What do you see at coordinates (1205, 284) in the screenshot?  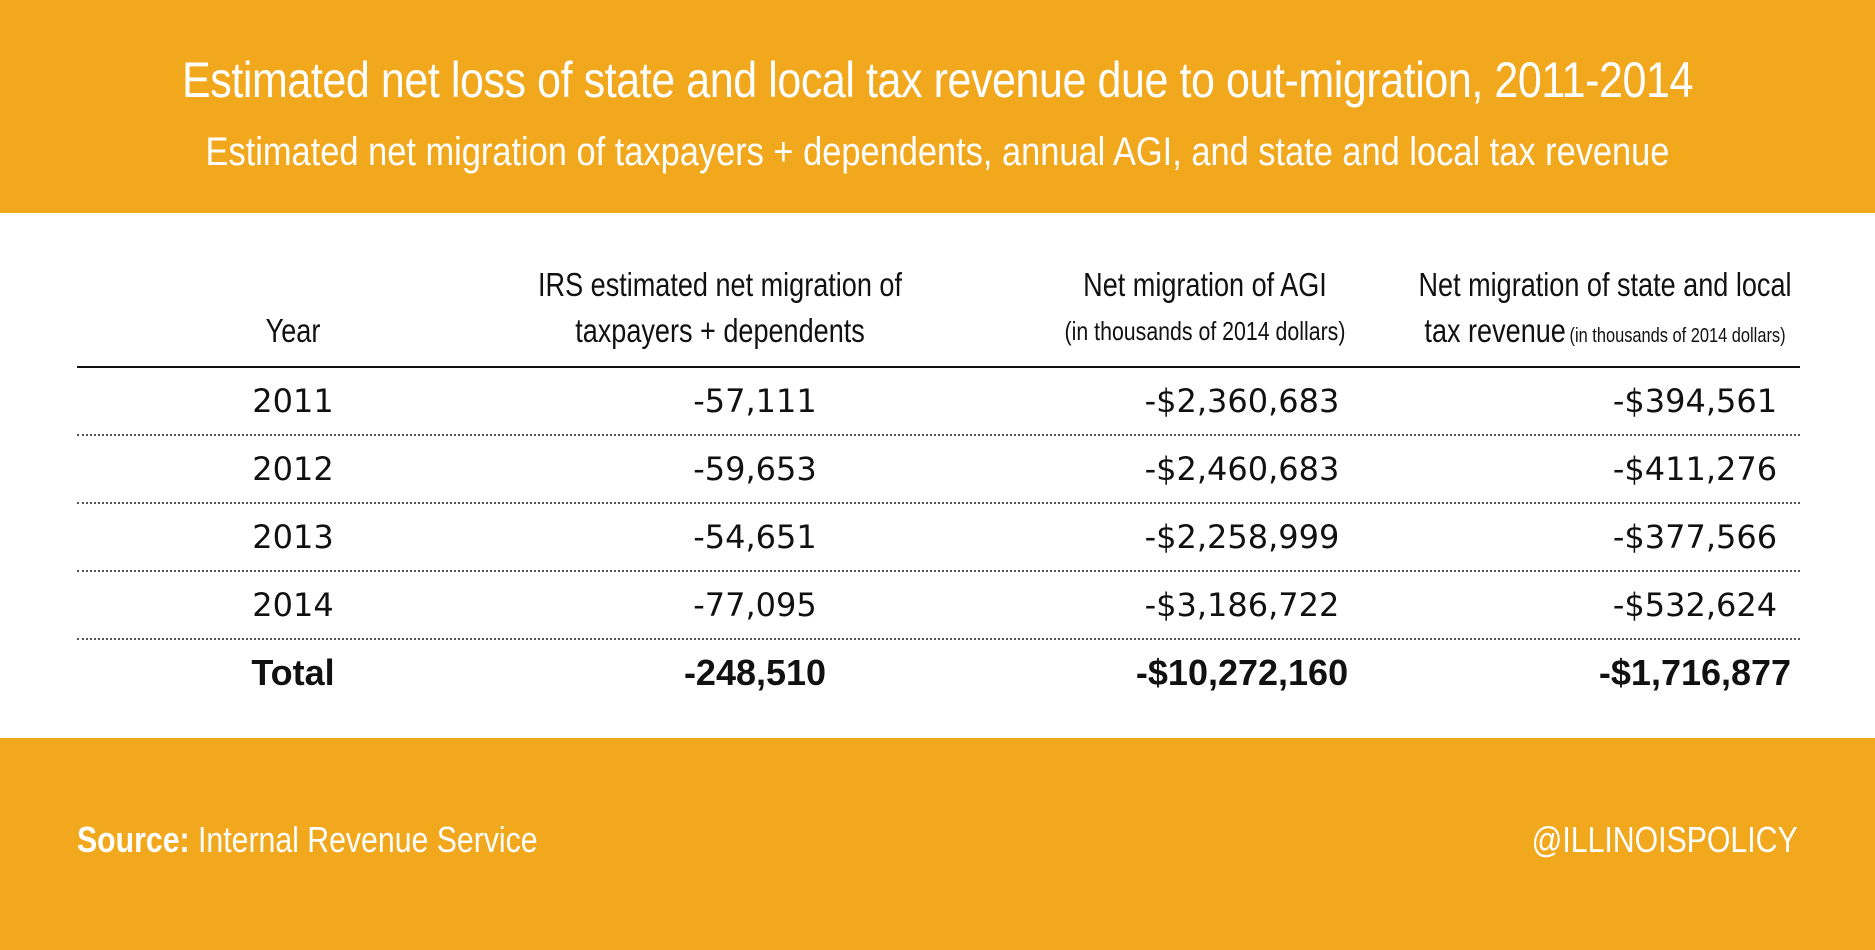 I see `column-header-agi-line1: Net migration of AGI` at bounding box center [1205, 284].